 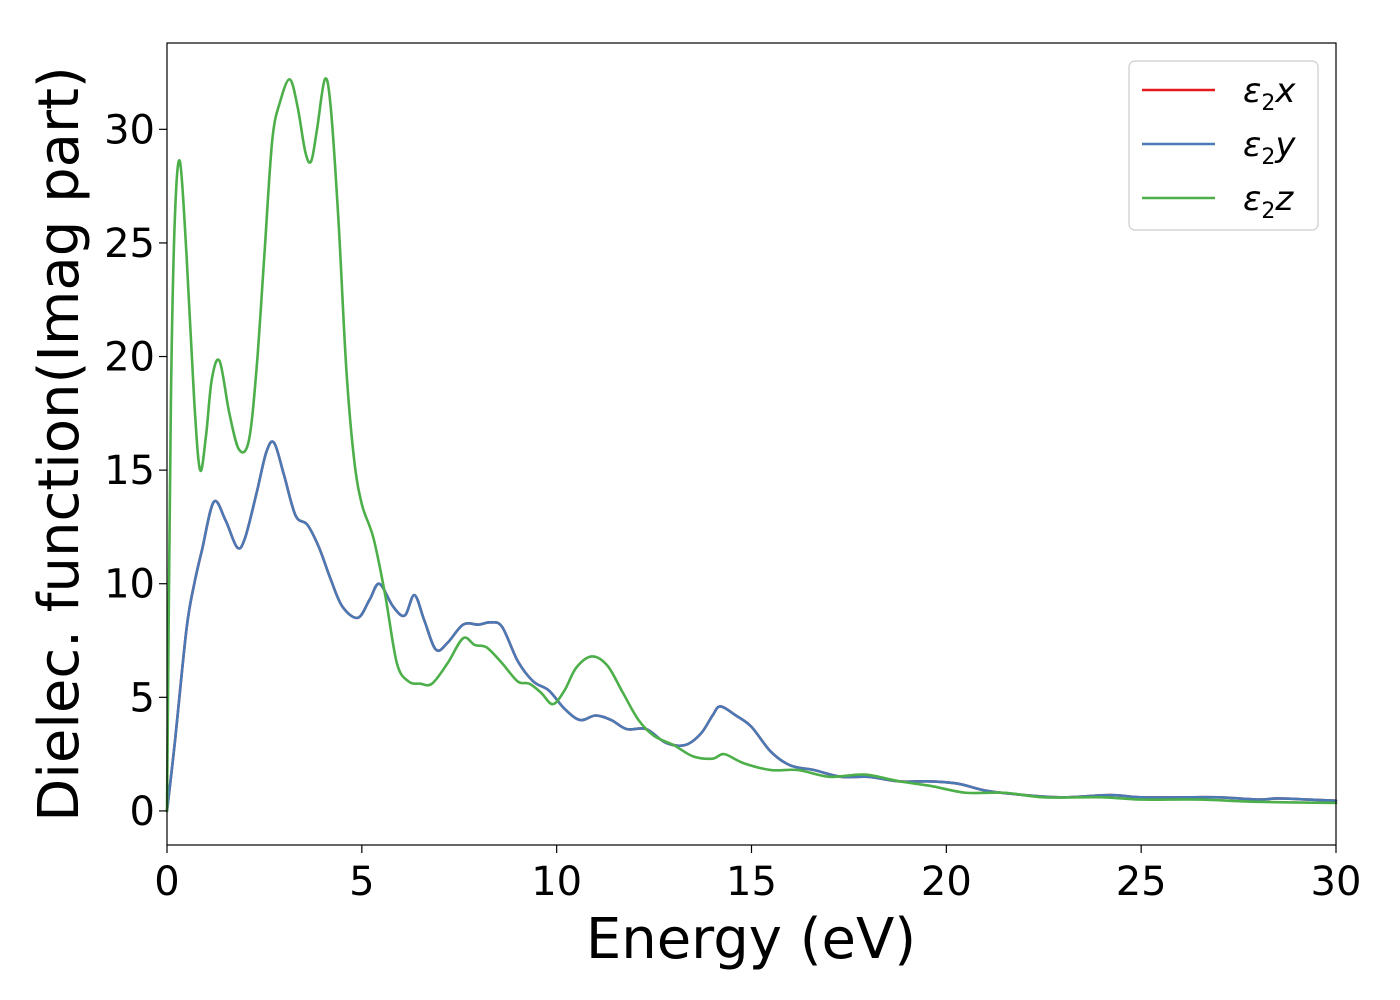 What do you see at coordinates (1269, 93) in the screenshot?
I see `legend-label-x: ε2x` at bounding box center [1269, 93].